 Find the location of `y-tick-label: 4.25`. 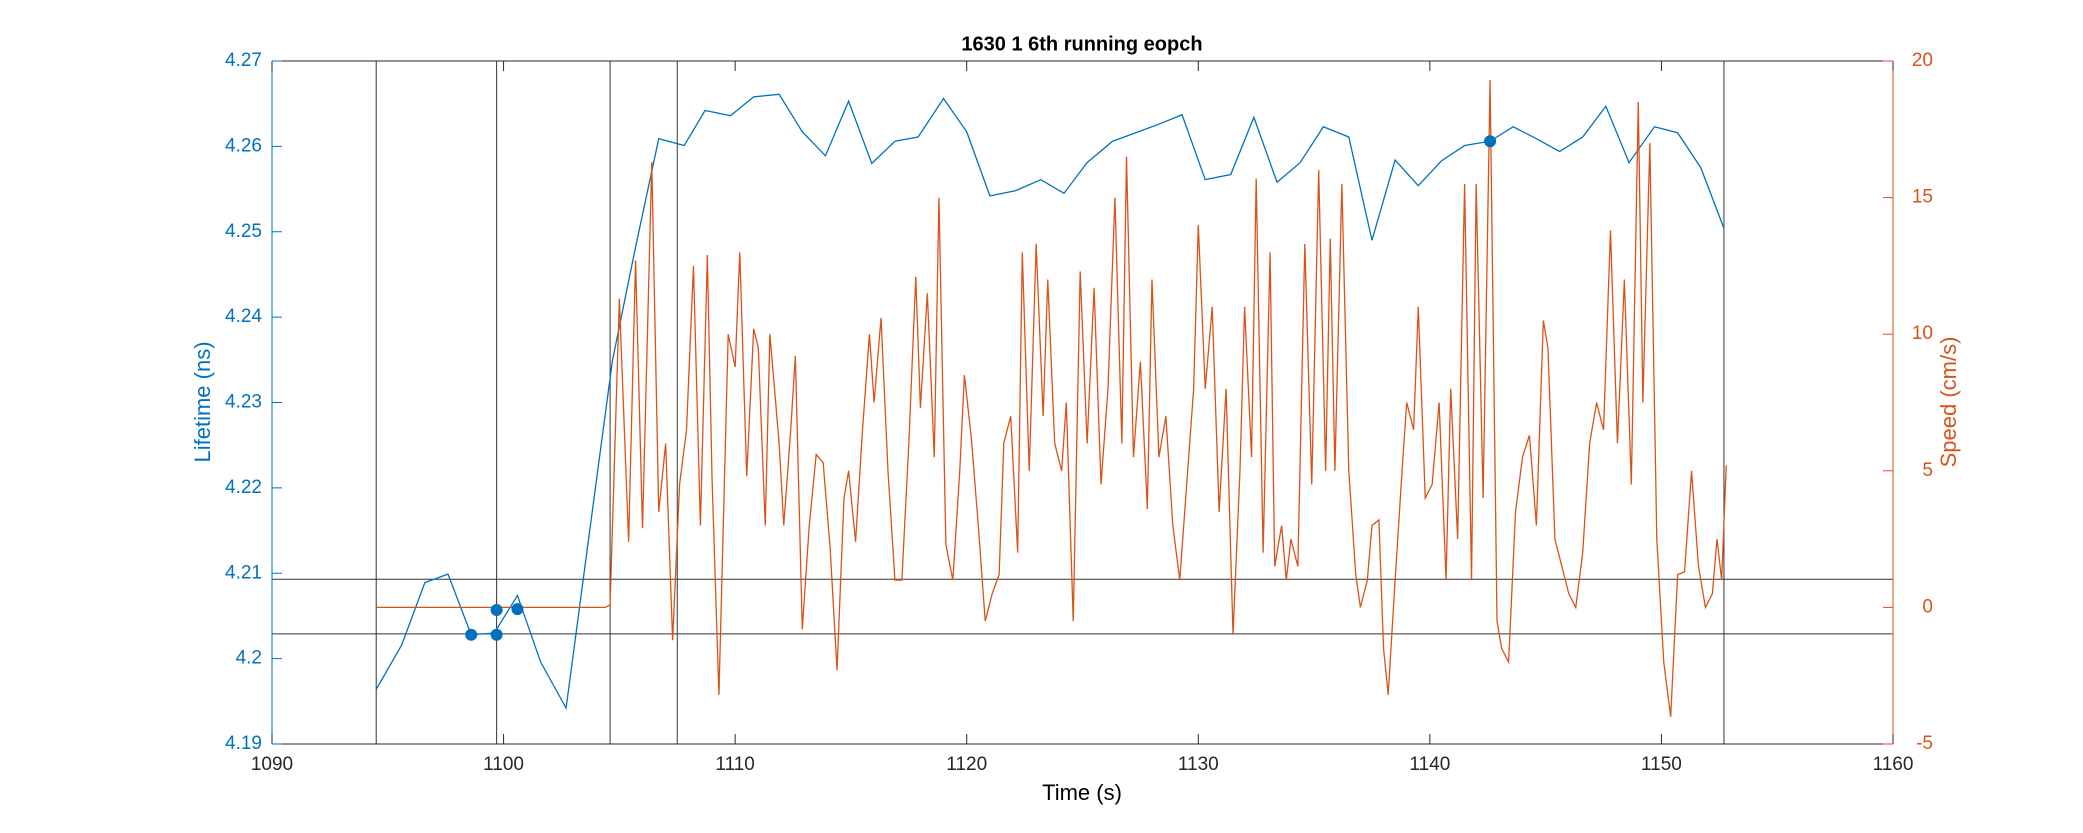

y-tick-label: 4.25 is located at coordinates (243, 231).